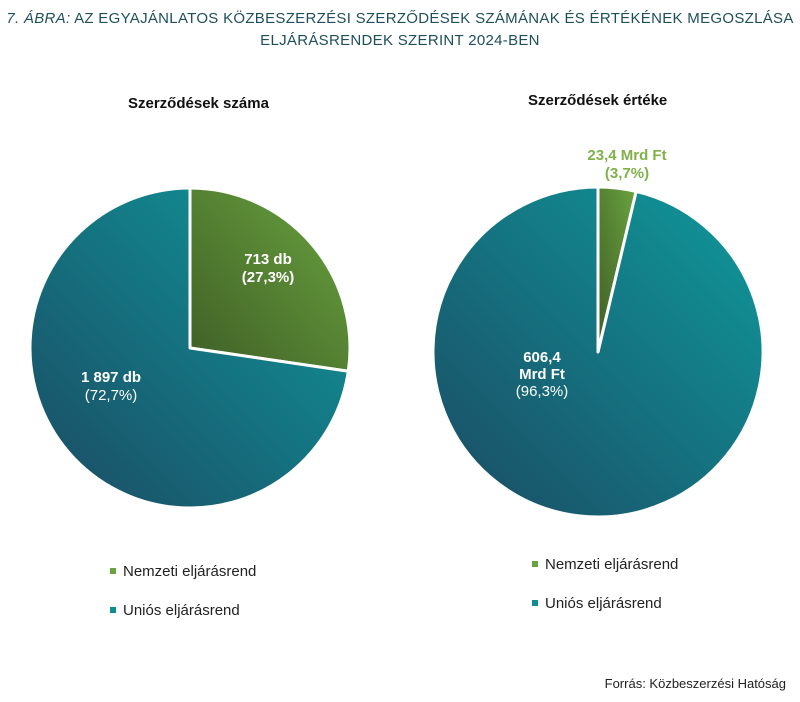 Image resolution: width=800 pixels, height=702 pixels. I want to click on data-label-nemzeti-value: 23,4 Mrd Ft, so click(626, 155).